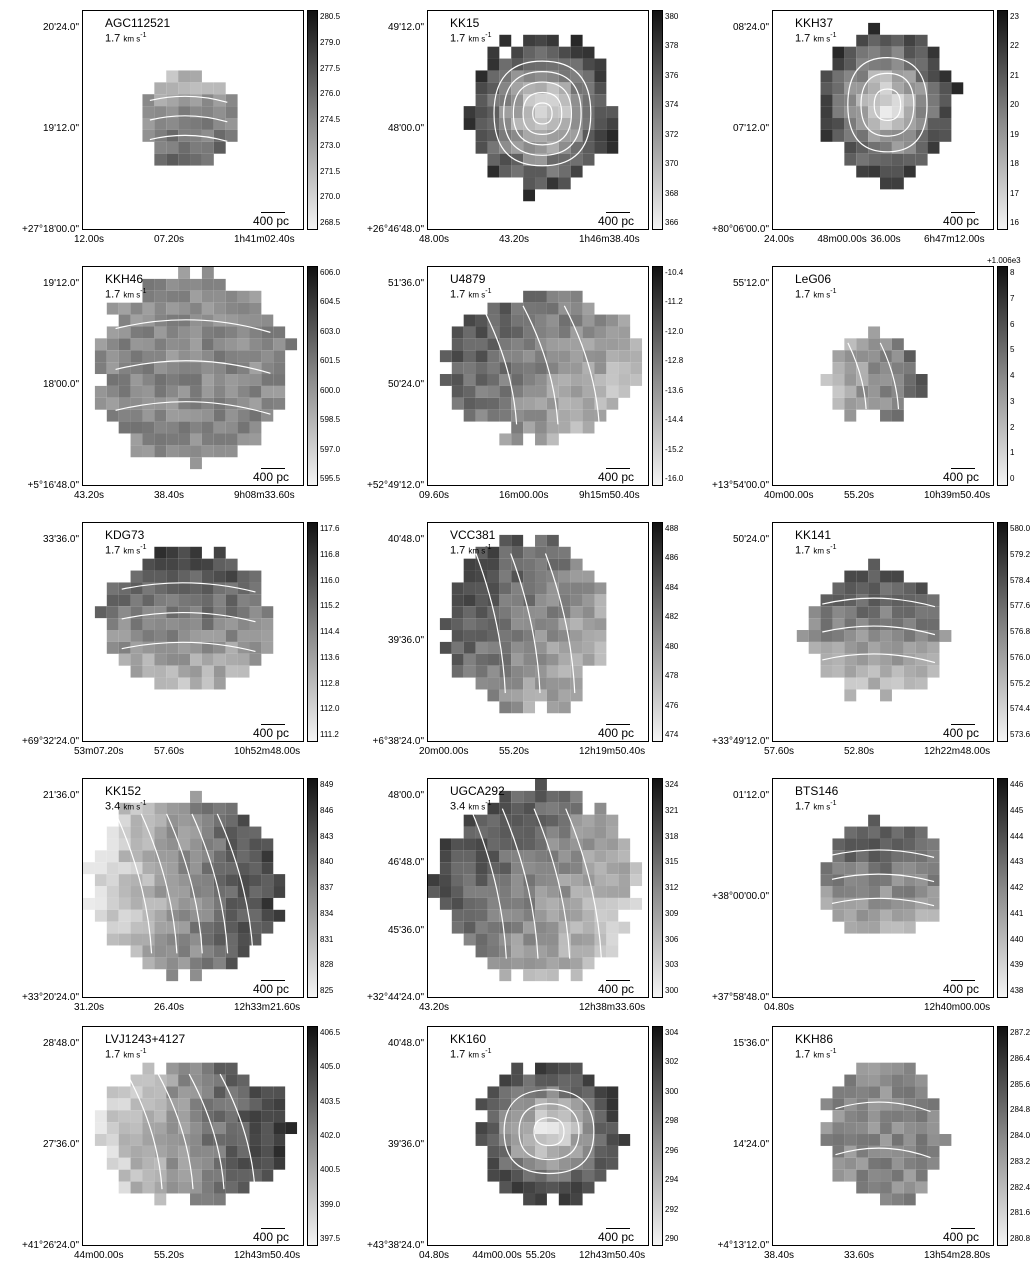 The image size is (1036, 1269). What do you see at coordinates (815, 38) in the screenshot?
I see `contour-step: 1.7 km s-1` at bounding box center [815, 38].